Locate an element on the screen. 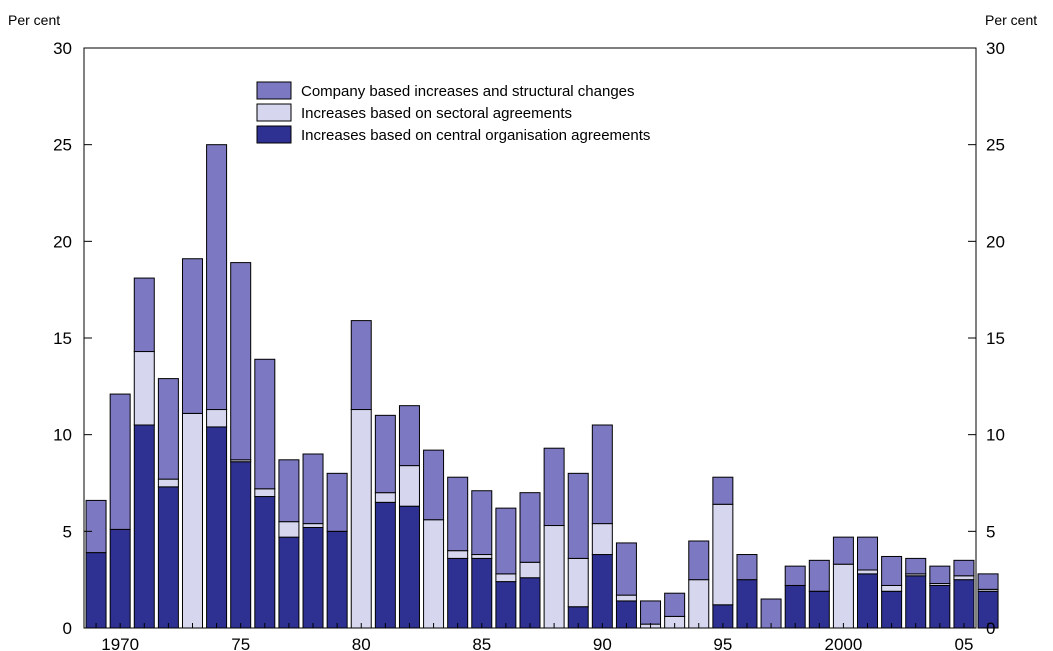 This screenshot has width=1053, height=651. y-tick-label-left: 10 is located at coordinates (62, 435).